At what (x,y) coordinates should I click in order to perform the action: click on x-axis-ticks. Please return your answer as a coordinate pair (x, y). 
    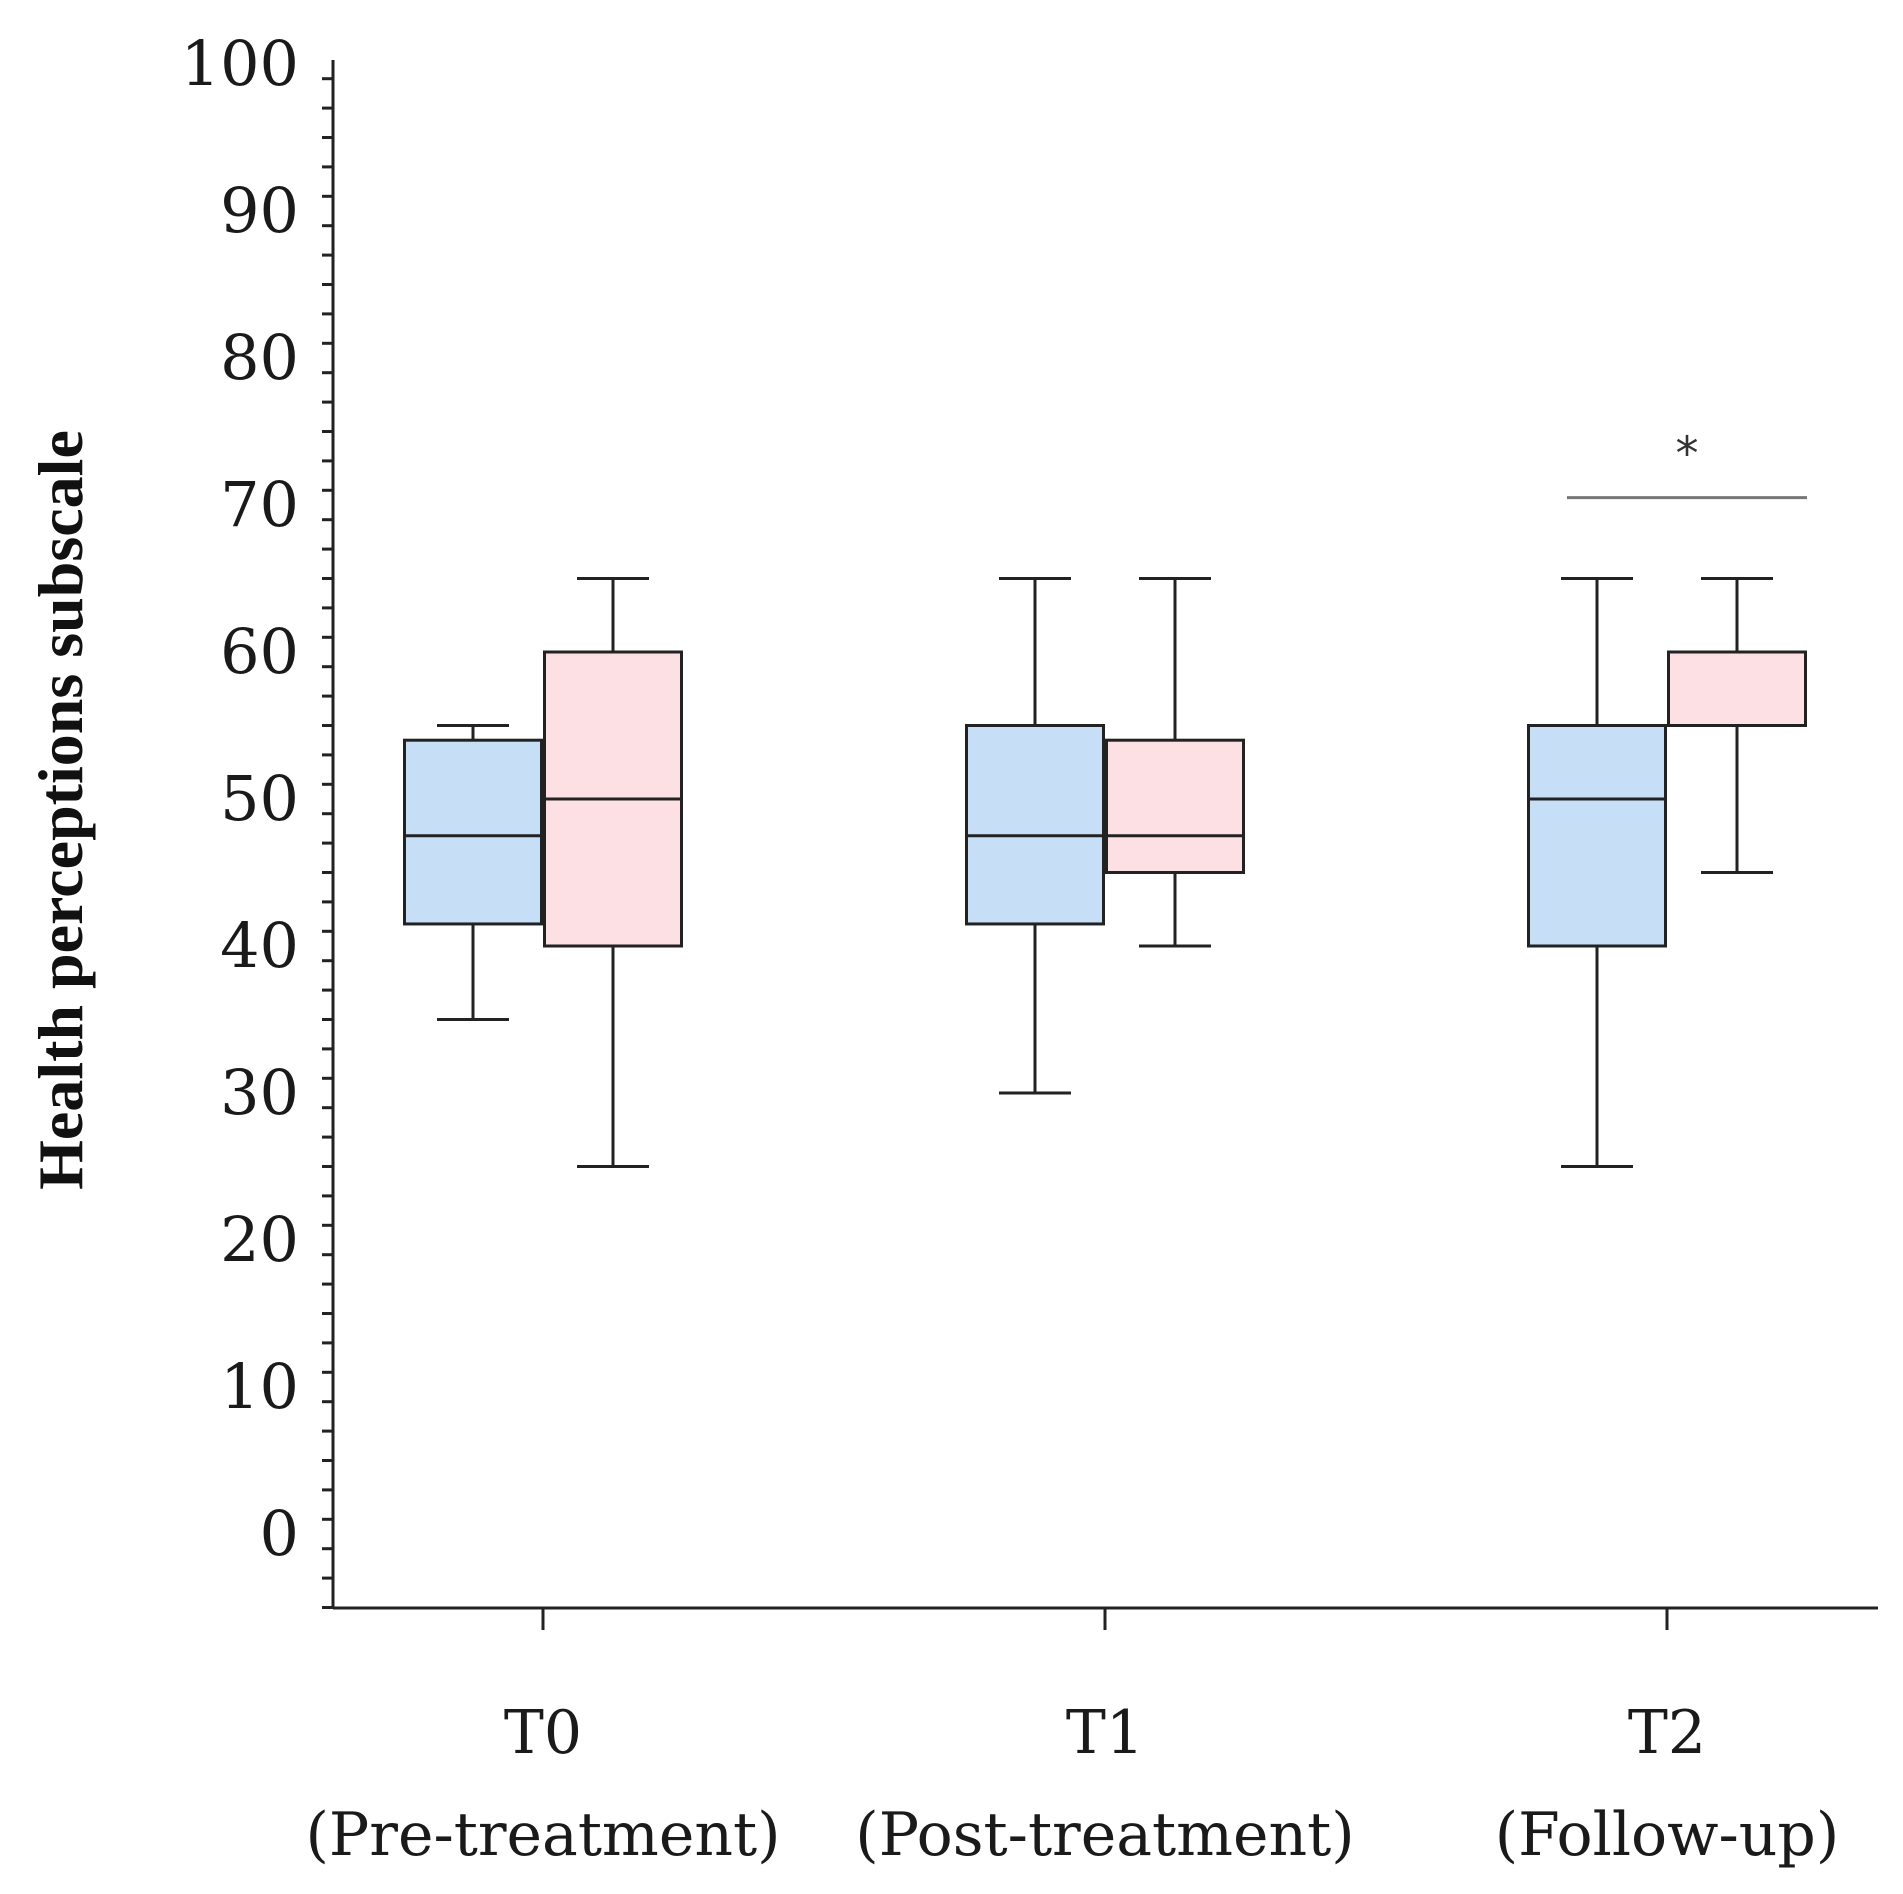
    Looking at the image, I should click on (1105, 1619).